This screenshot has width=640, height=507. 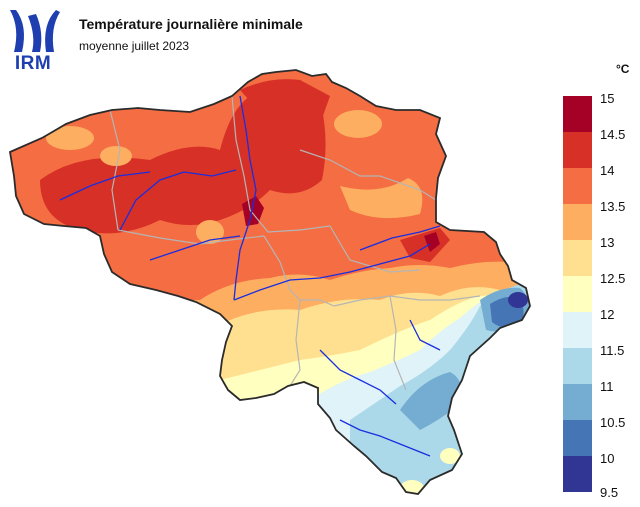 I want to click on legend-tick: 12.5, so click(x=613, y=278).